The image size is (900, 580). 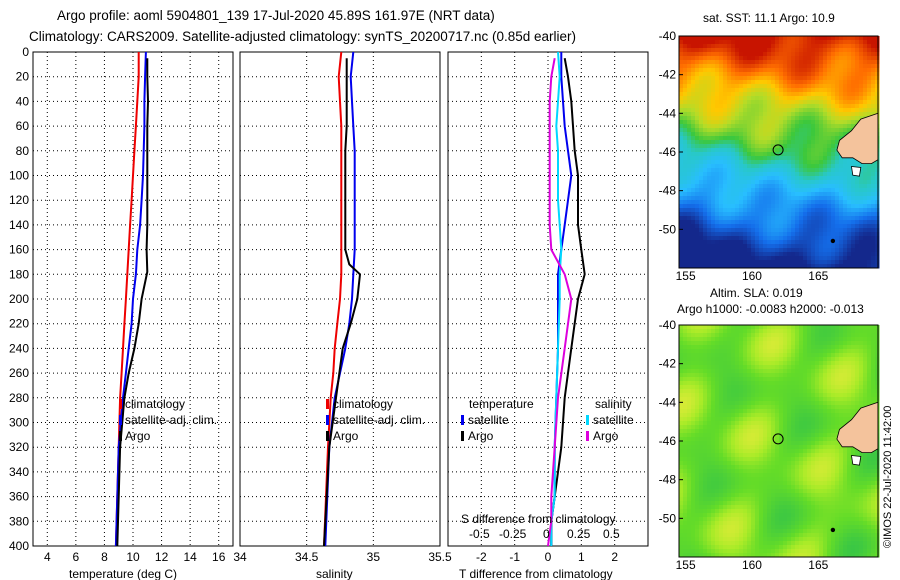 I want to click on legend-climatology-swatch, so click(x=120, y=404).